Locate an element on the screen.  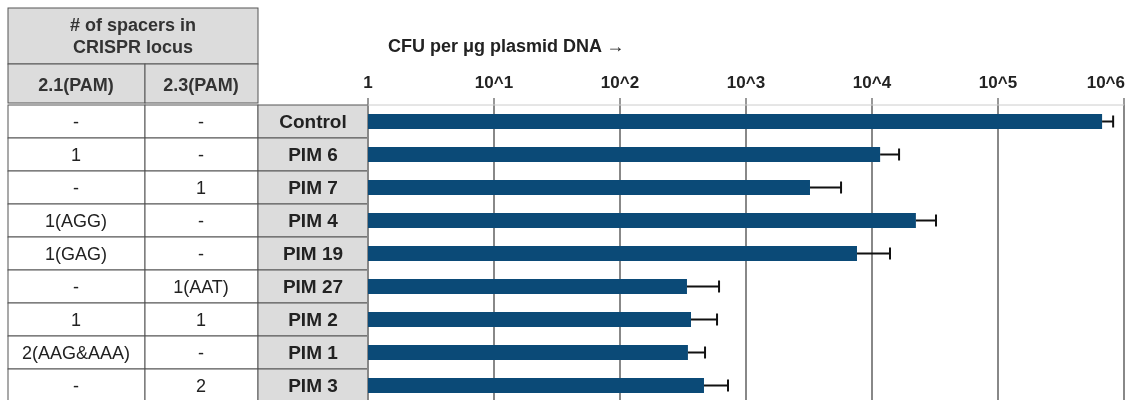
x-tick-label: 10^6 is located at coordinates (1105, 82).